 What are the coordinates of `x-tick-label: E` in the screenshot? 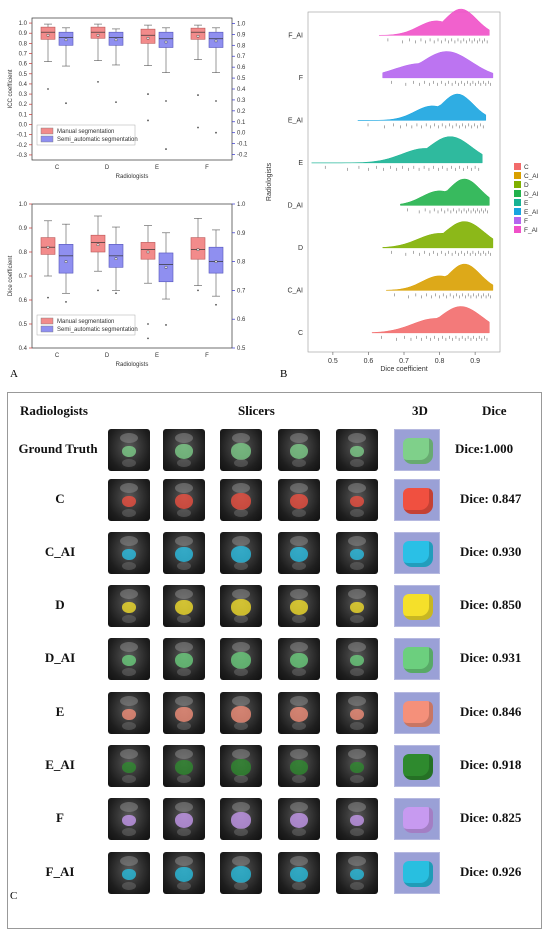 It's located at (157, 168).